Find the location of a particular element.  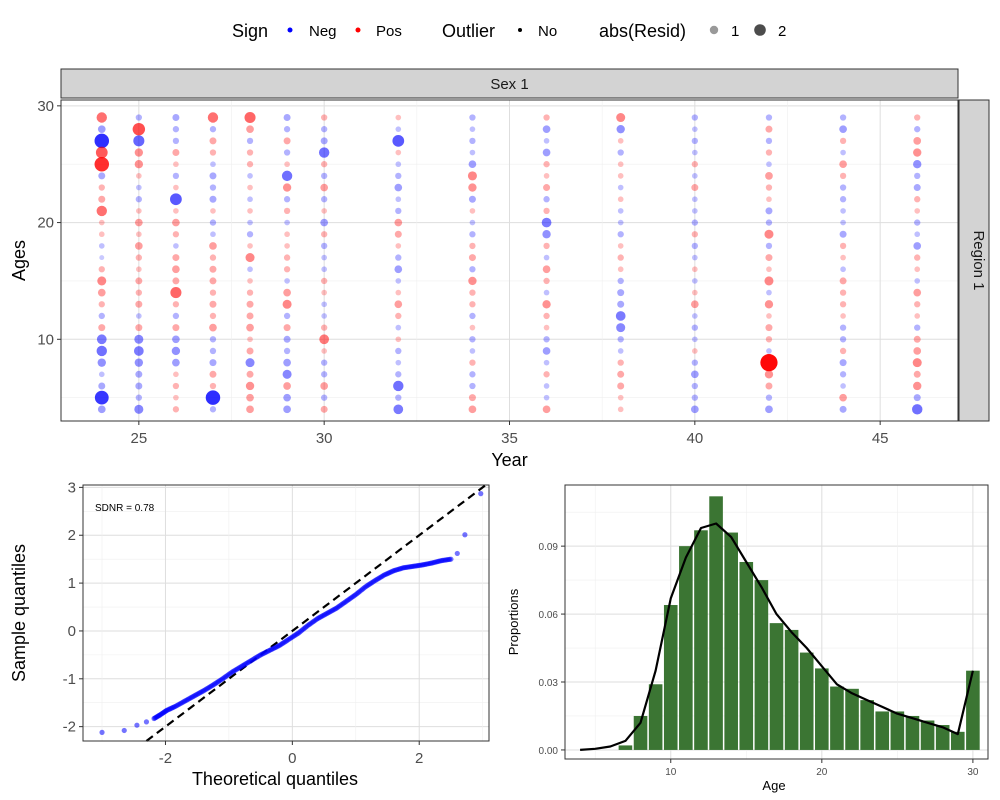

bubble-x-tick-label: 40 is located at coordinates (694, 438).